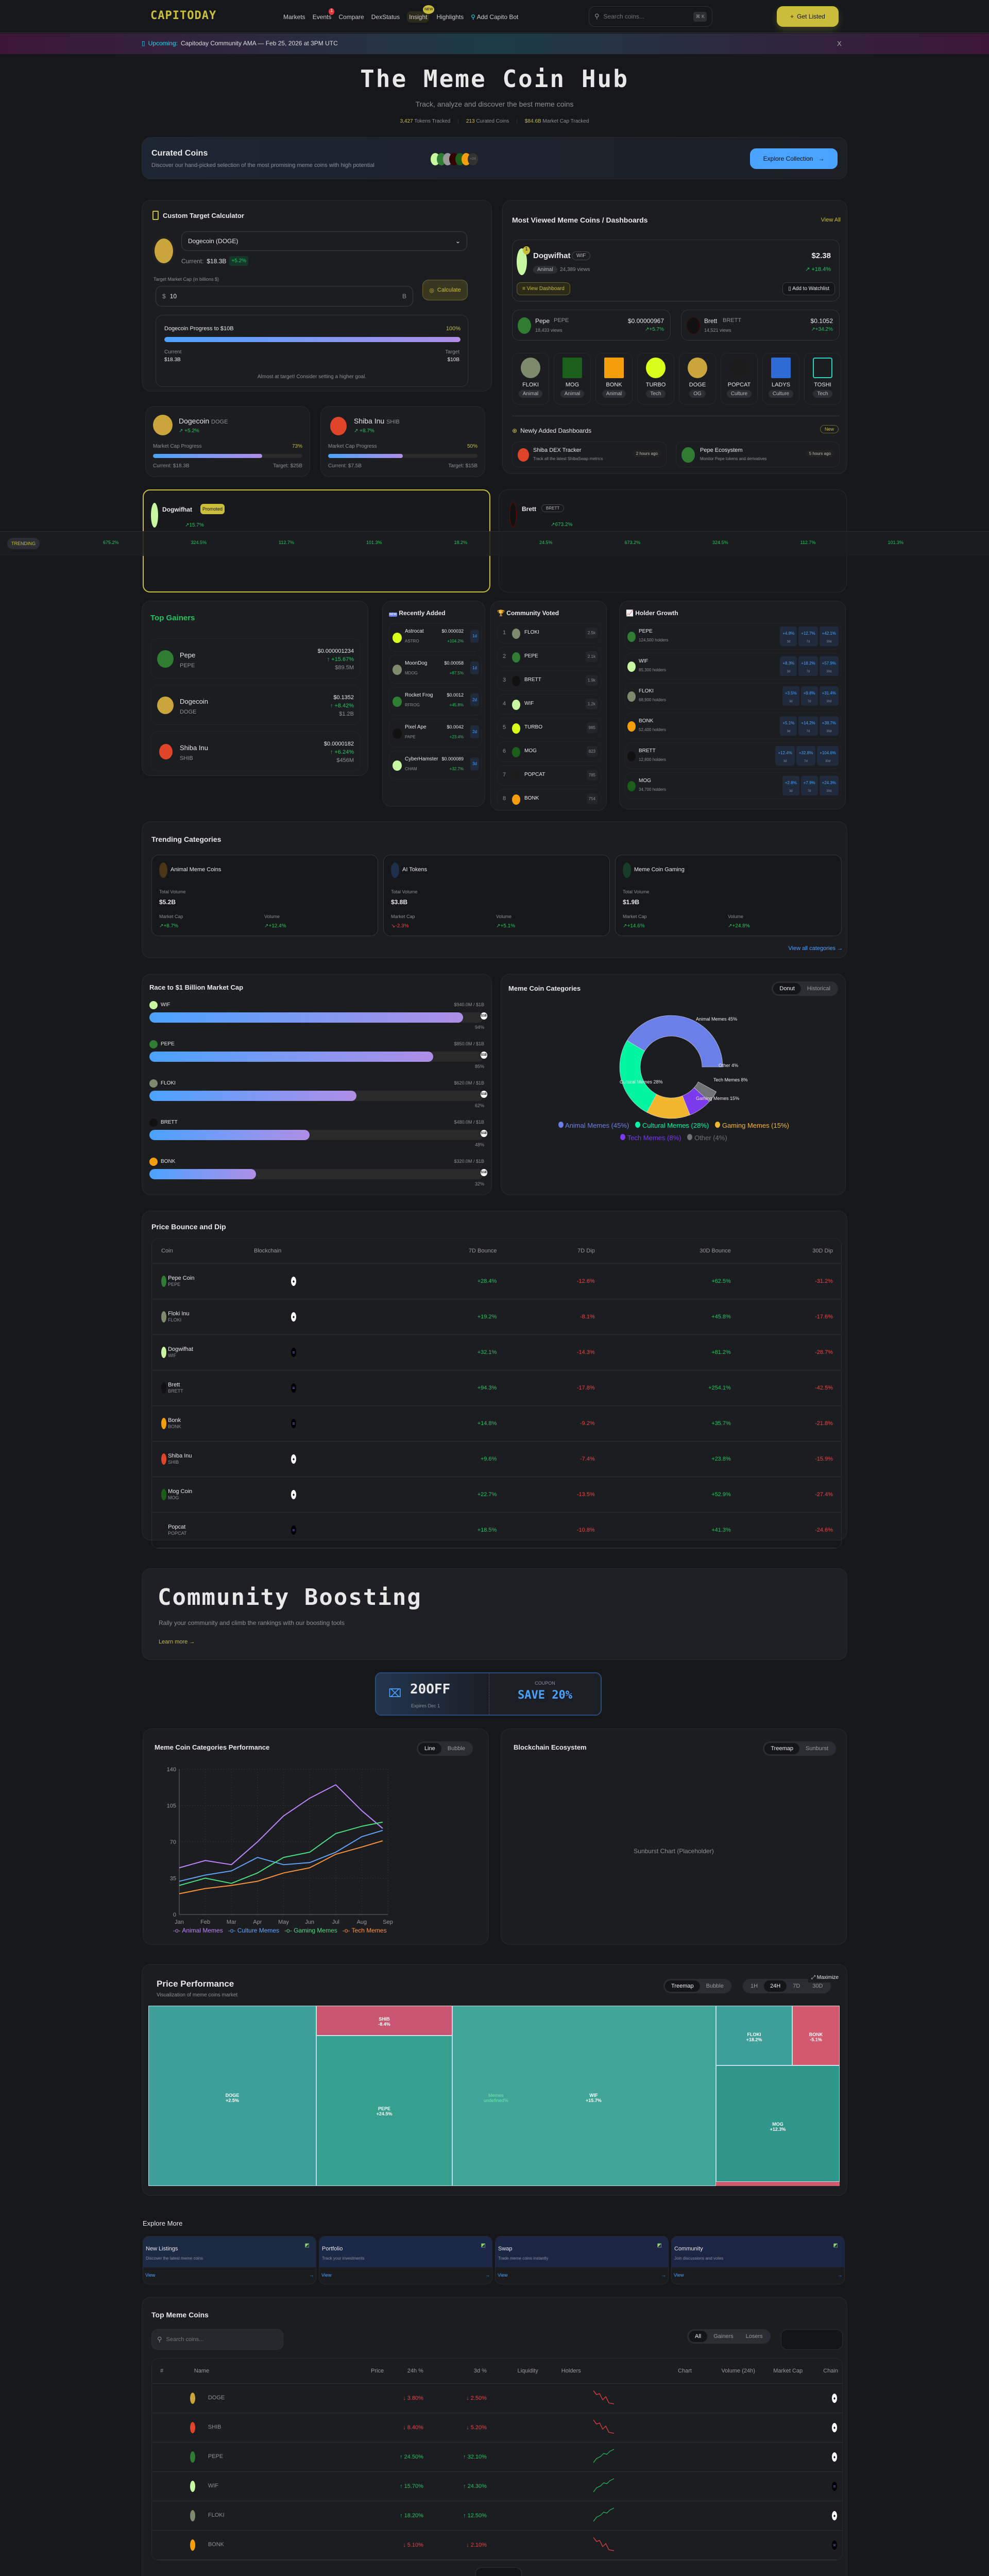 The width and height of the screenshot is (989, 2576). What do you see at coordinates (497, 2427) in the screenshot?
I see `table-row: SHIB ↓ 8.40% ↓ 5.20% ♦` at bounding box center [497, 2427].